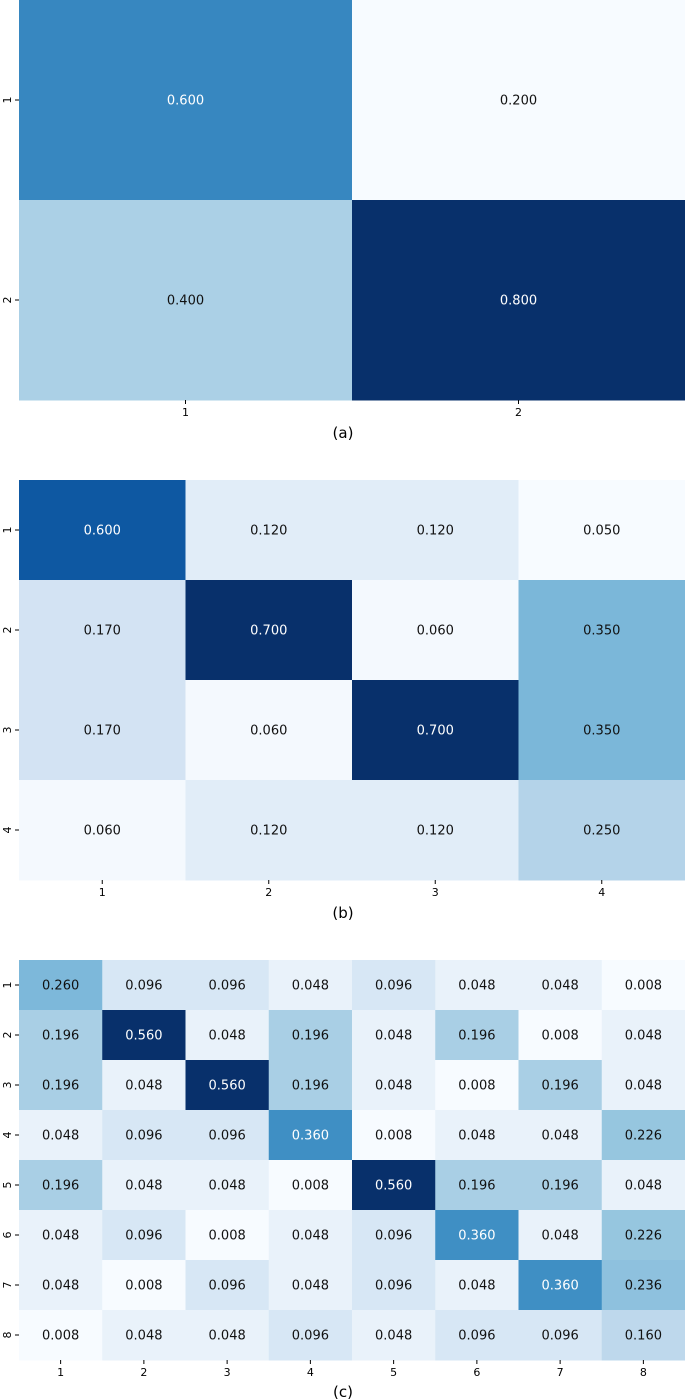 This screenshot has height=1400, width=685. What do you see at coordinates (643, 1336) in the screenshot?
I see `cell-value-label: 0.160` at bounding box center [643, 1336].